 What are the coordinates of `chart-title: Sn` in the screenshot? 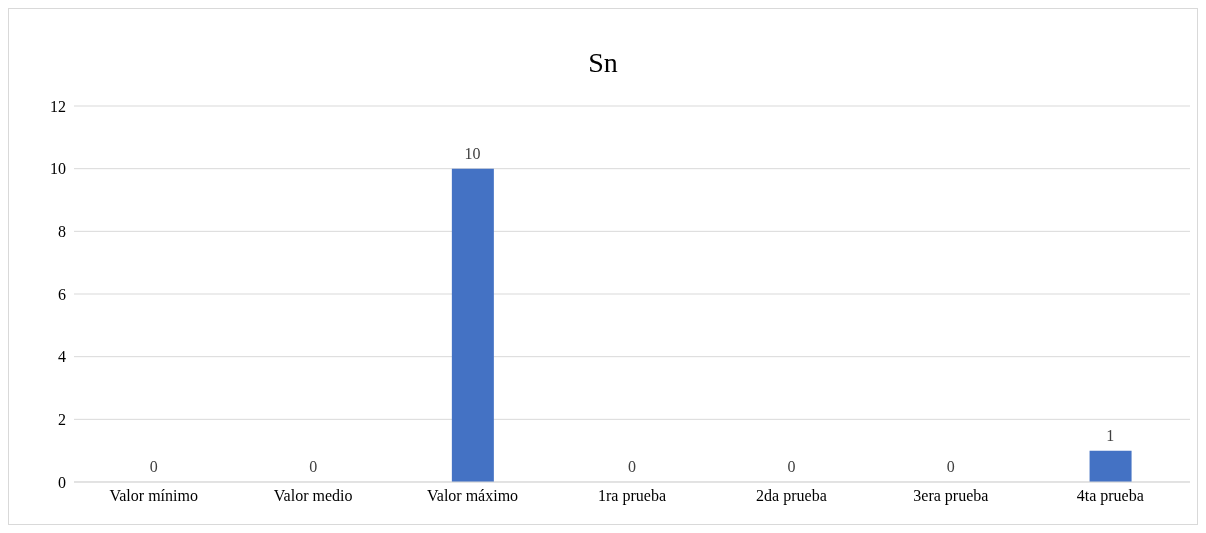 It's located at (603, 63).